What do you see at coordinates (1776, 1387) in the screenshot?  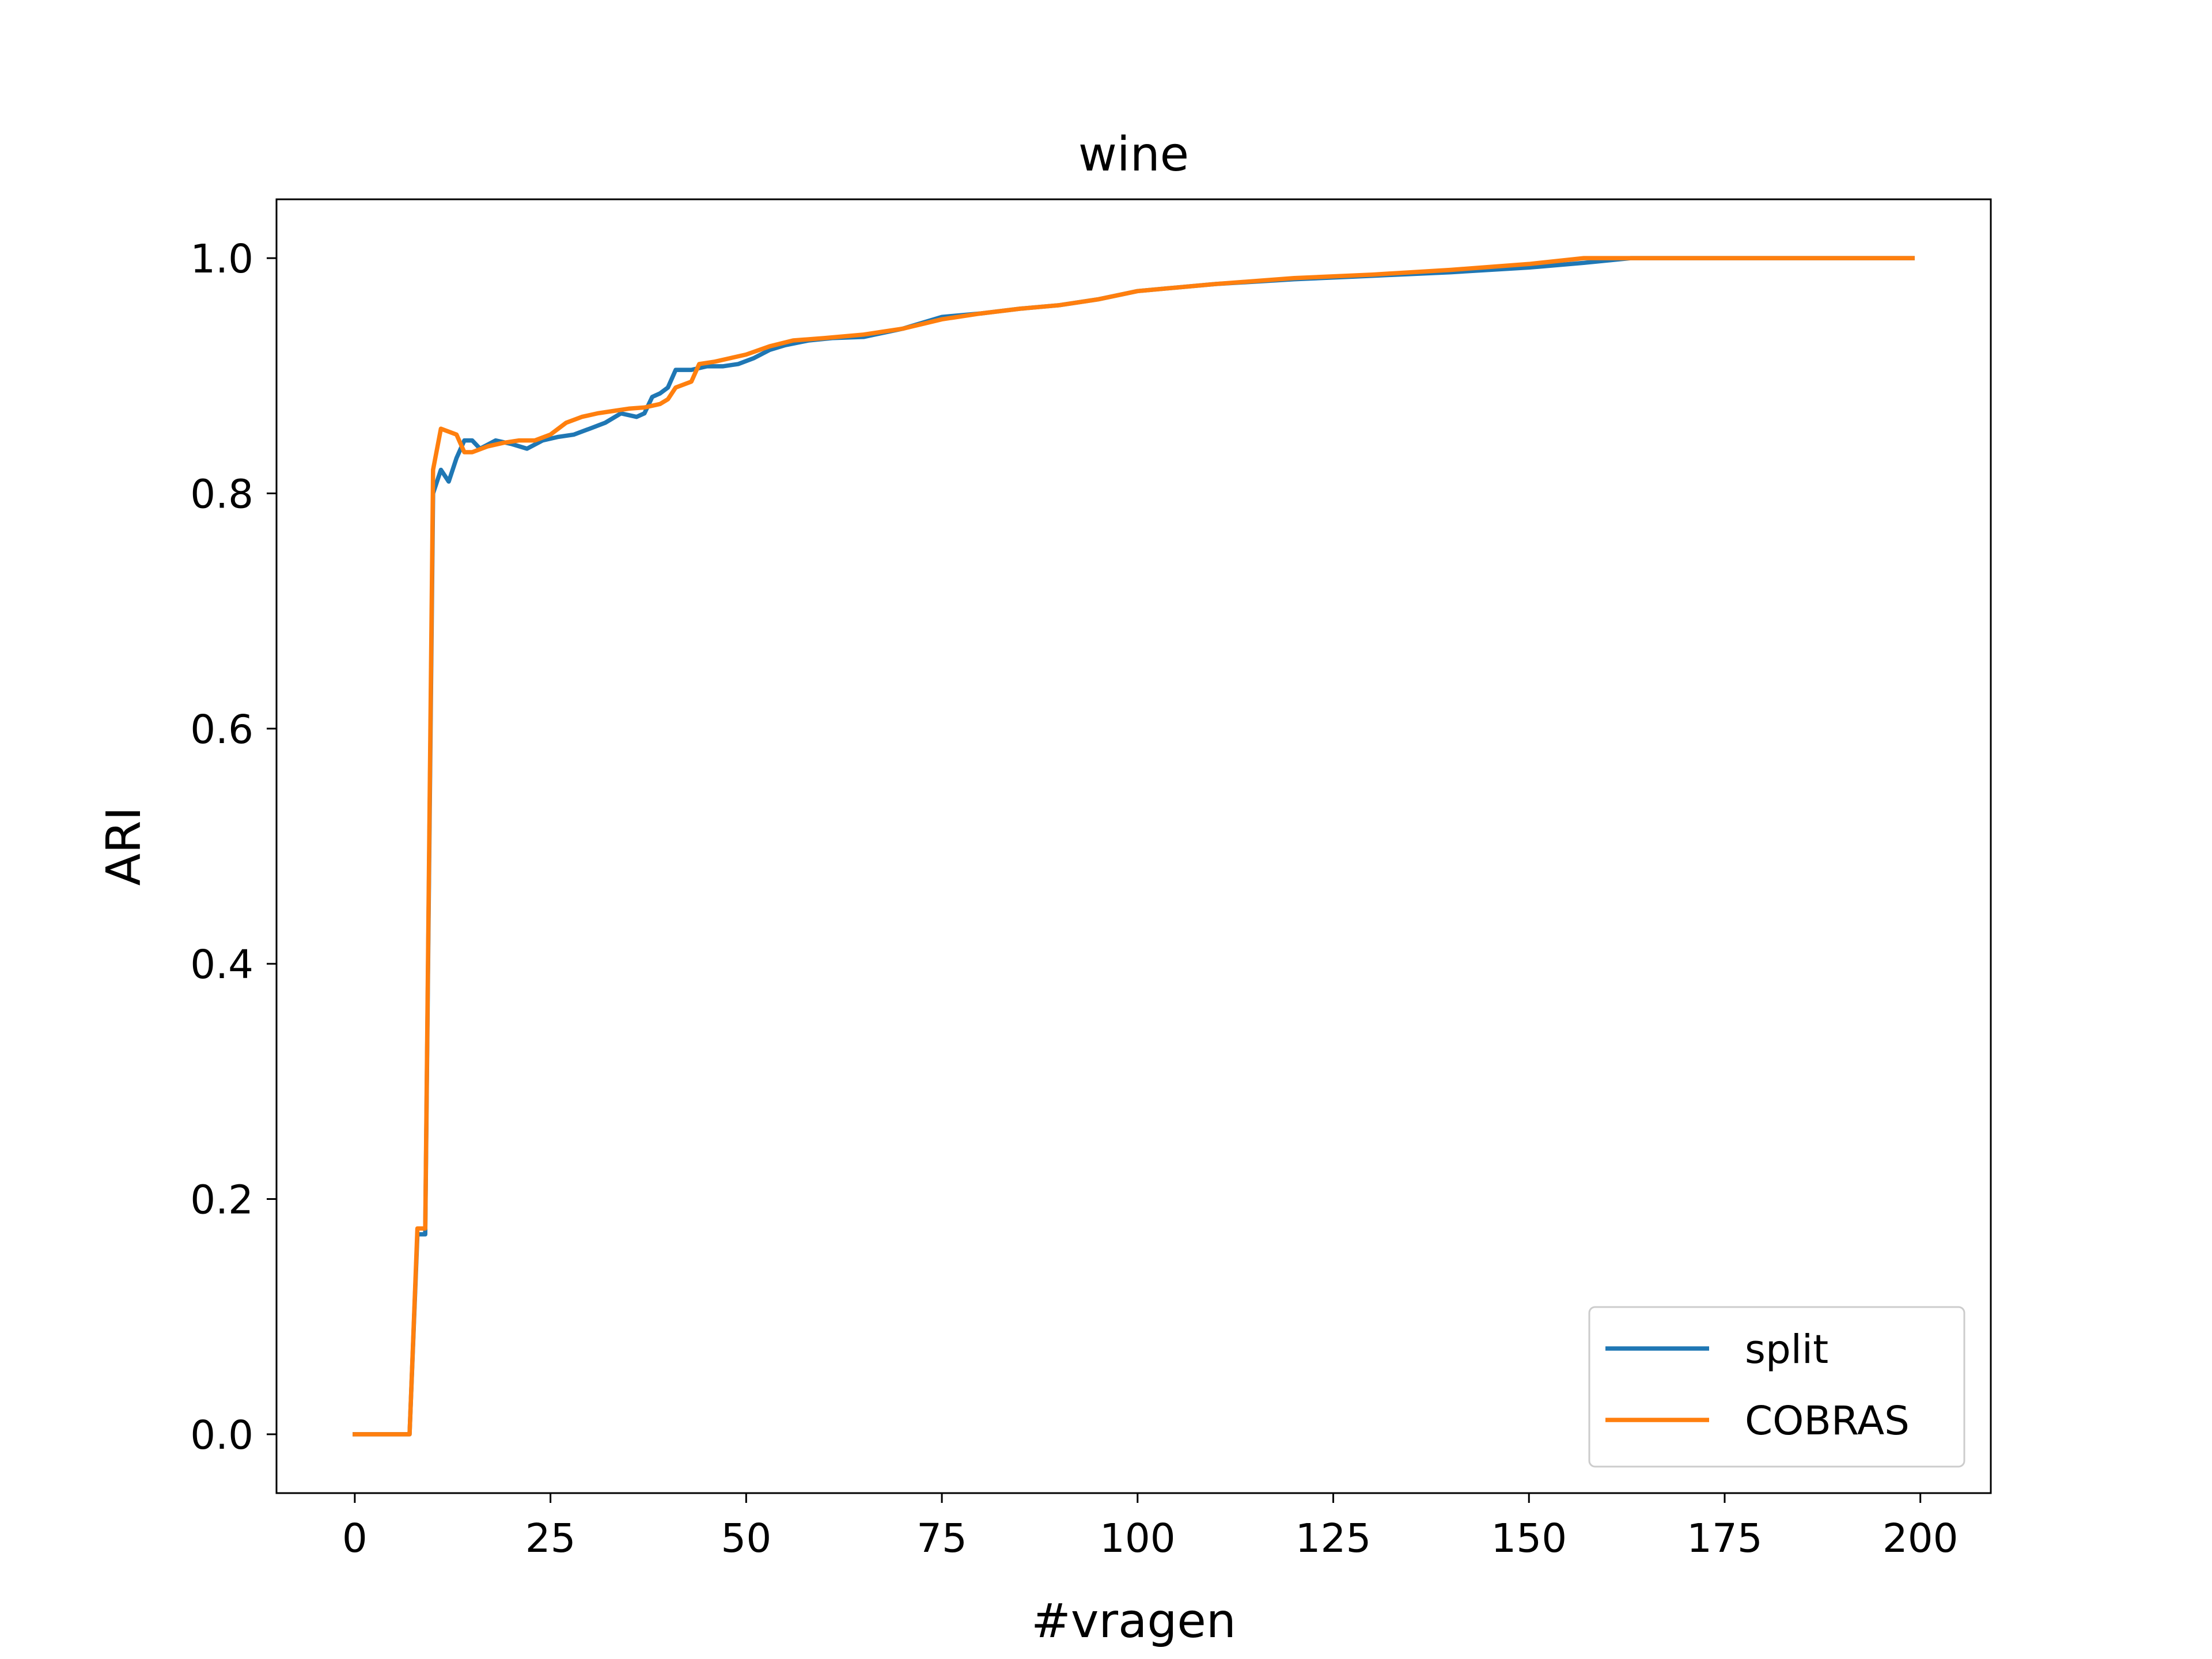 I see `legend: split COBRAS` at bounding box center [1776, 1387].